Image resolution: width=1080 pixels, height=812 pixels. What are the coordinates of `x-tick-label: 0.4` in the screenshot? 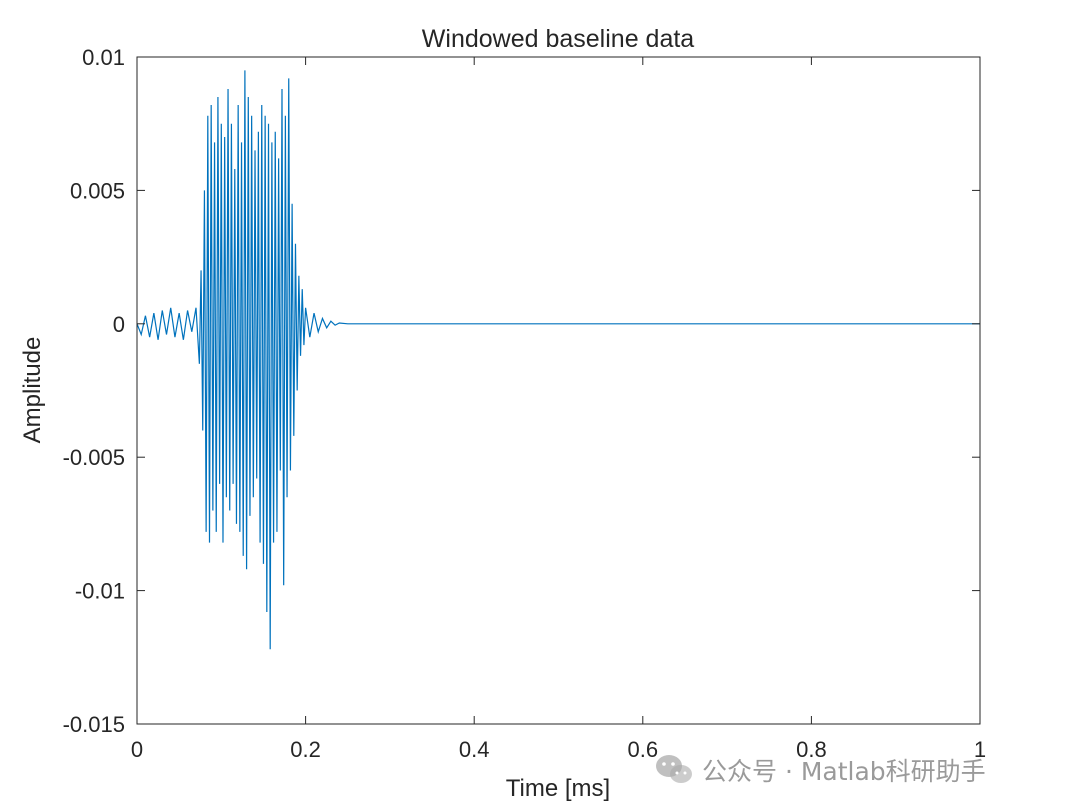 It's located at (474, 749).